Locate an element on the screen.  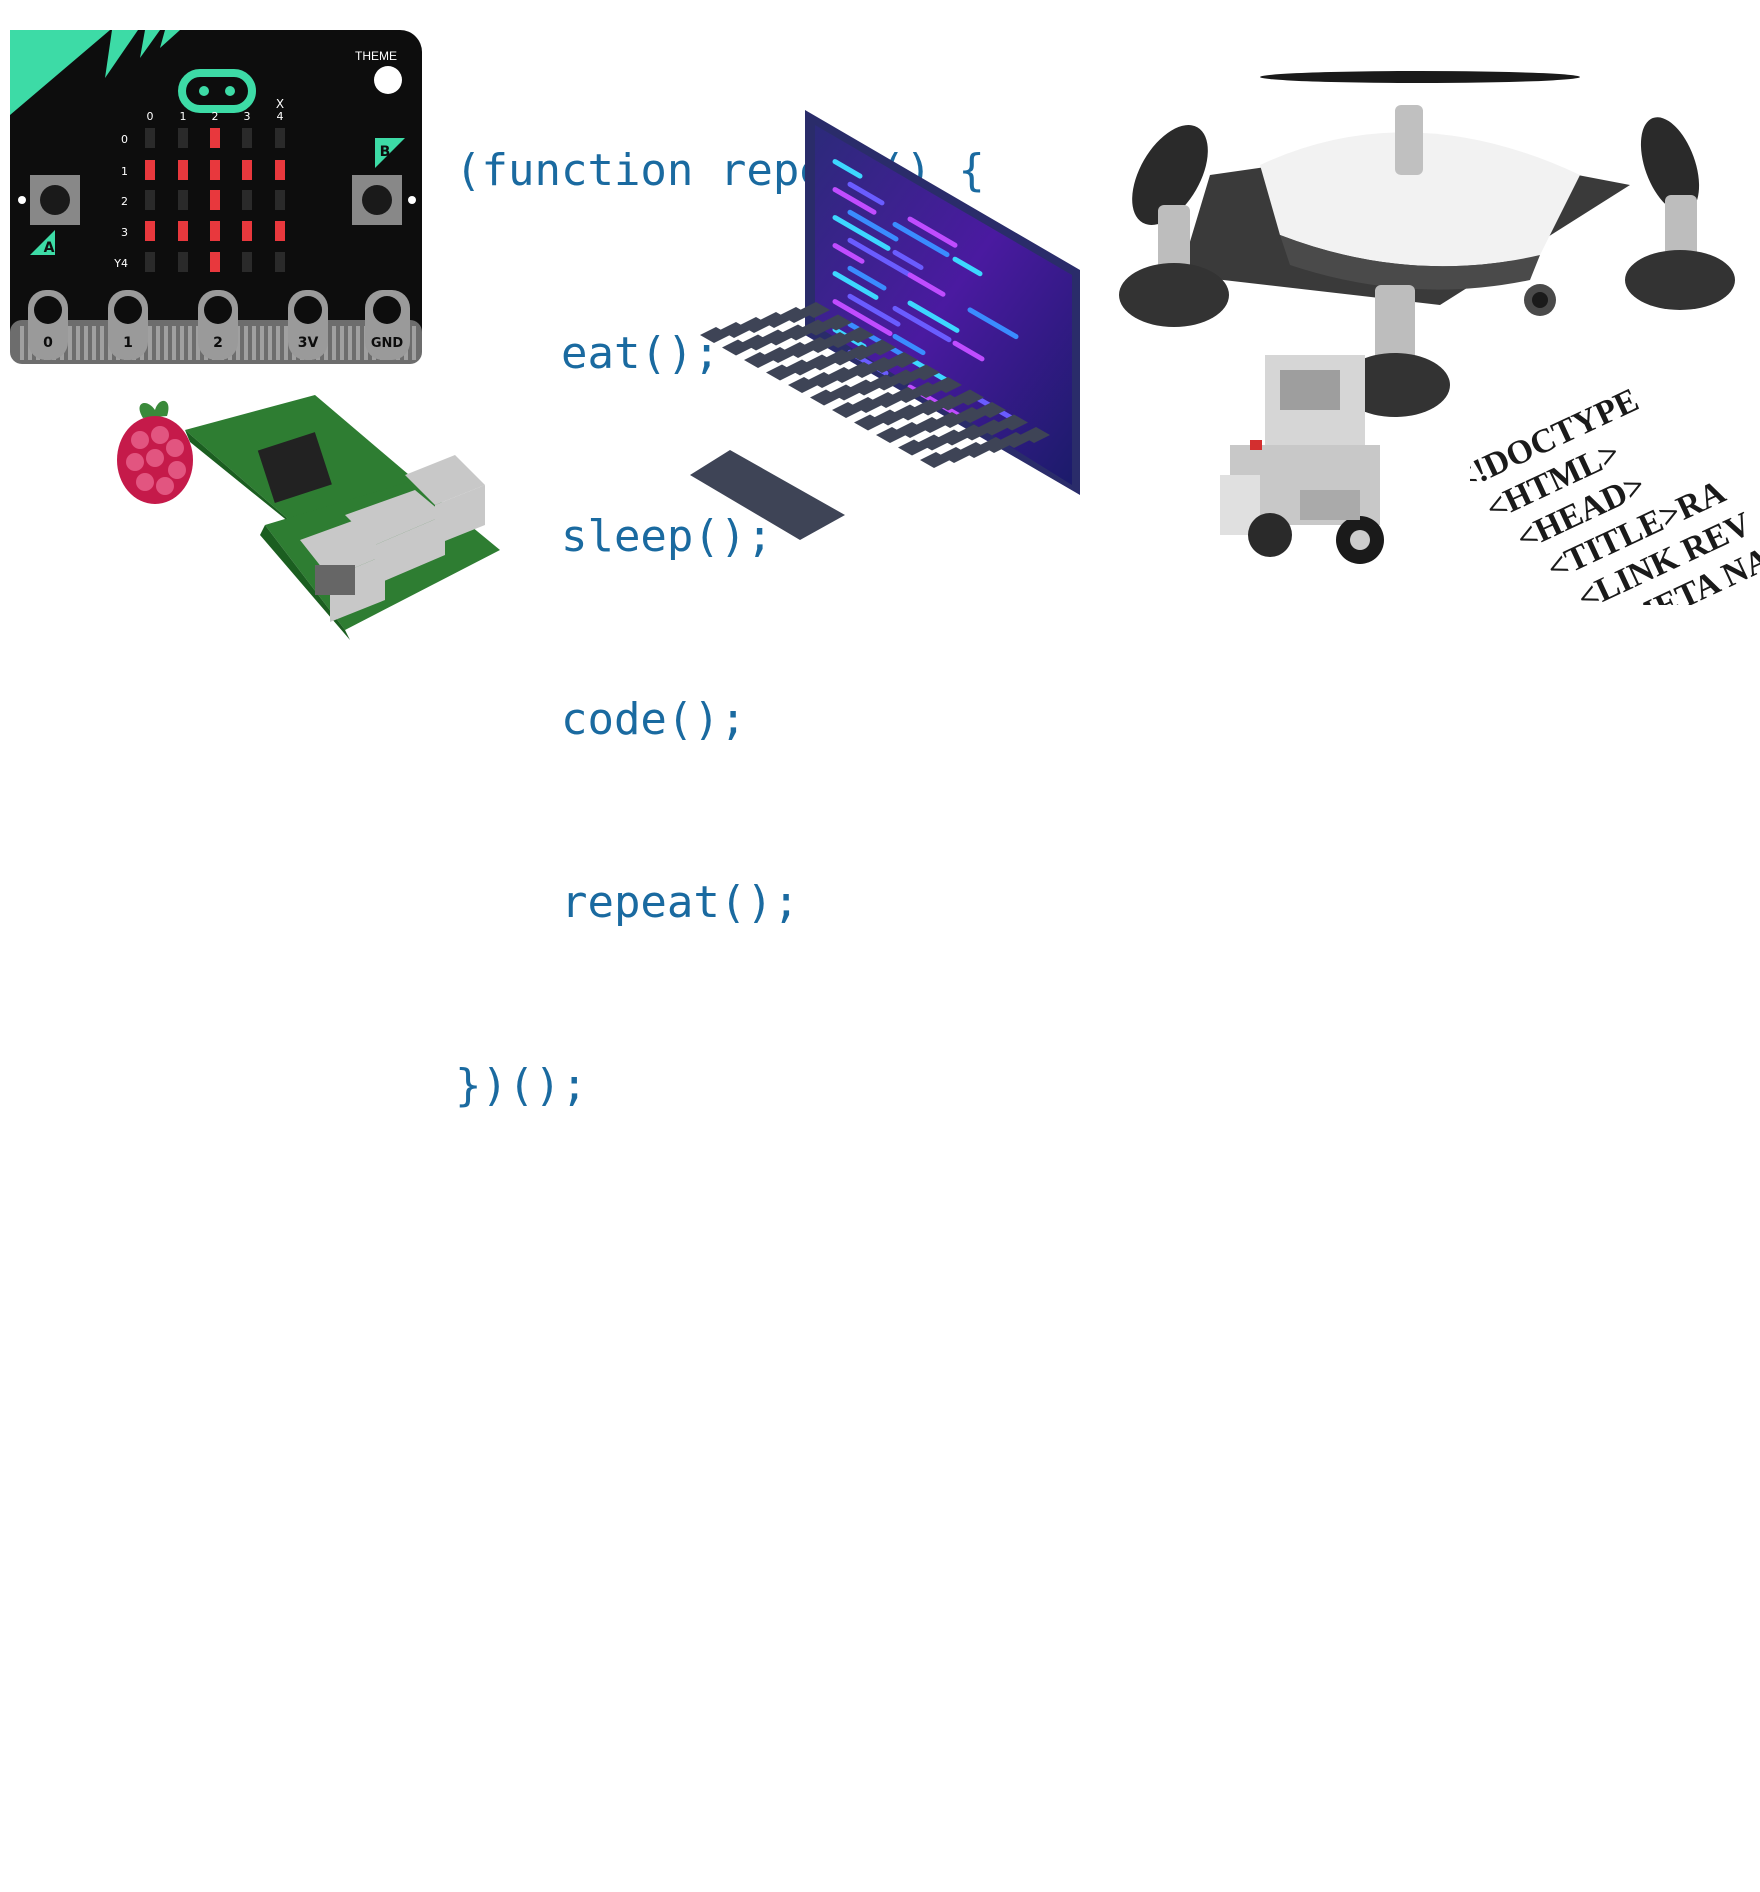
code-line: repeat(); is located at coordinates (627, 902).